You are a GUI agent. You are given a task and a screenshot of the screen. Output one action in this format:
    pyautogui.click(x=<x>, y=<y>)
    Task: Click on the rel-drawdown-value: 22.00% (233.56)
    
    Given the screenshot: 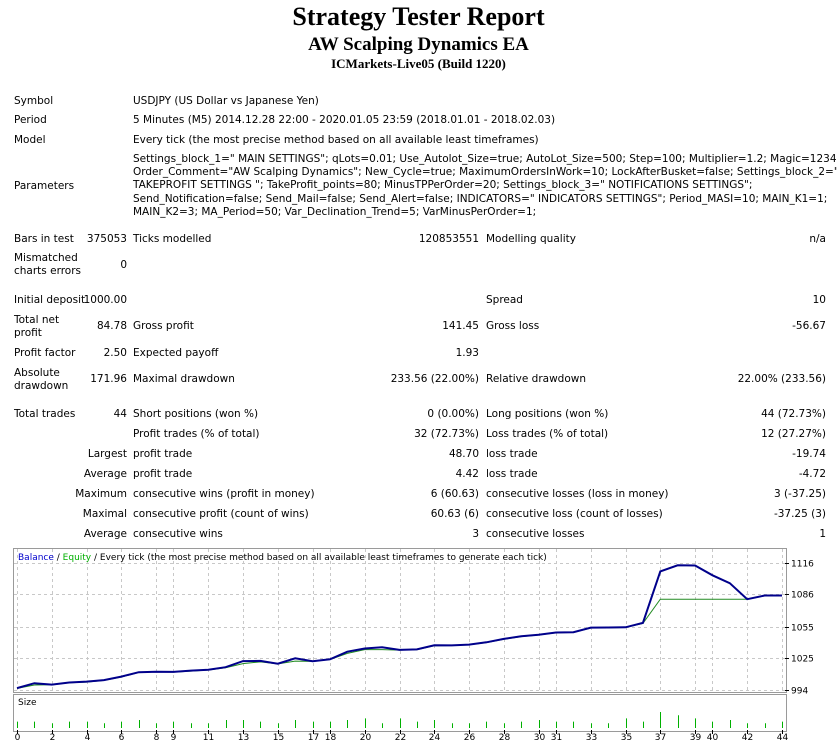 What is the action you would take?
    pyautogui.click(x=781, y=379)
    